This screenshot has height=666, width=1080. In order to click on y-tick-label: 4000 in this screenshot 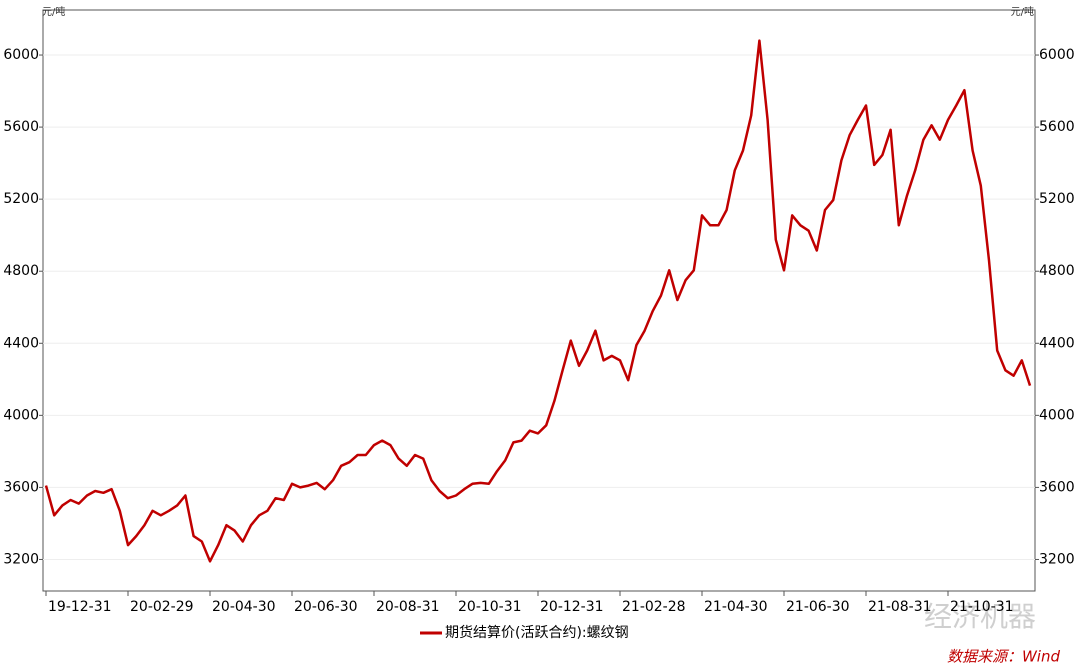, I will do `click(21, 415)`.